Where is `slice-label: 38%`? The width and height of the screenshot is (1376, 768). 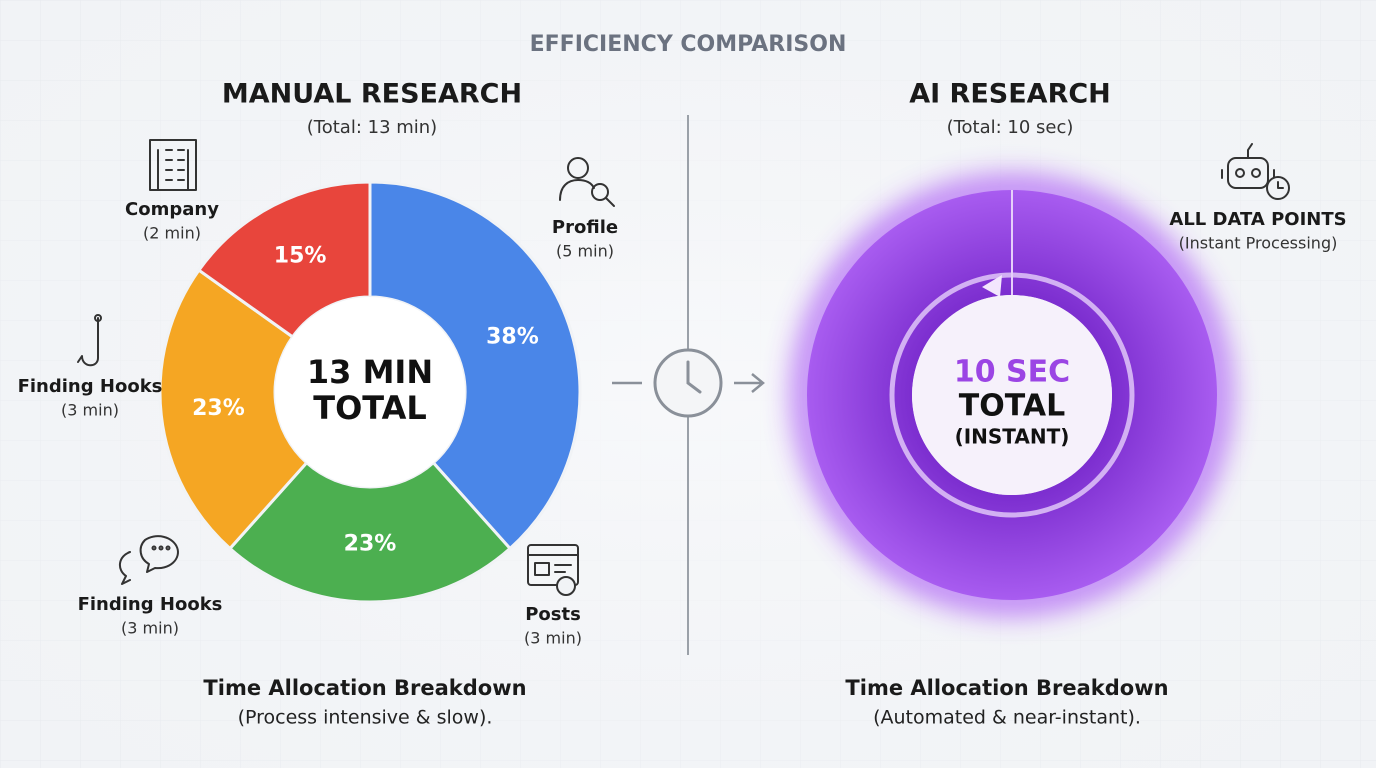 slice-label: 38% is located at coordinates (512, 337).